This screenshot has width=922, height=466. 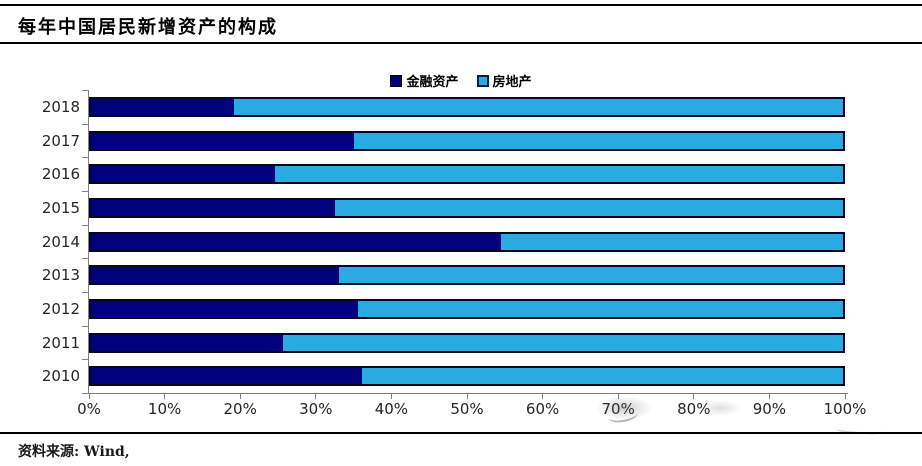 I want to click on bar-row-2013, so click(x=467, y=275).